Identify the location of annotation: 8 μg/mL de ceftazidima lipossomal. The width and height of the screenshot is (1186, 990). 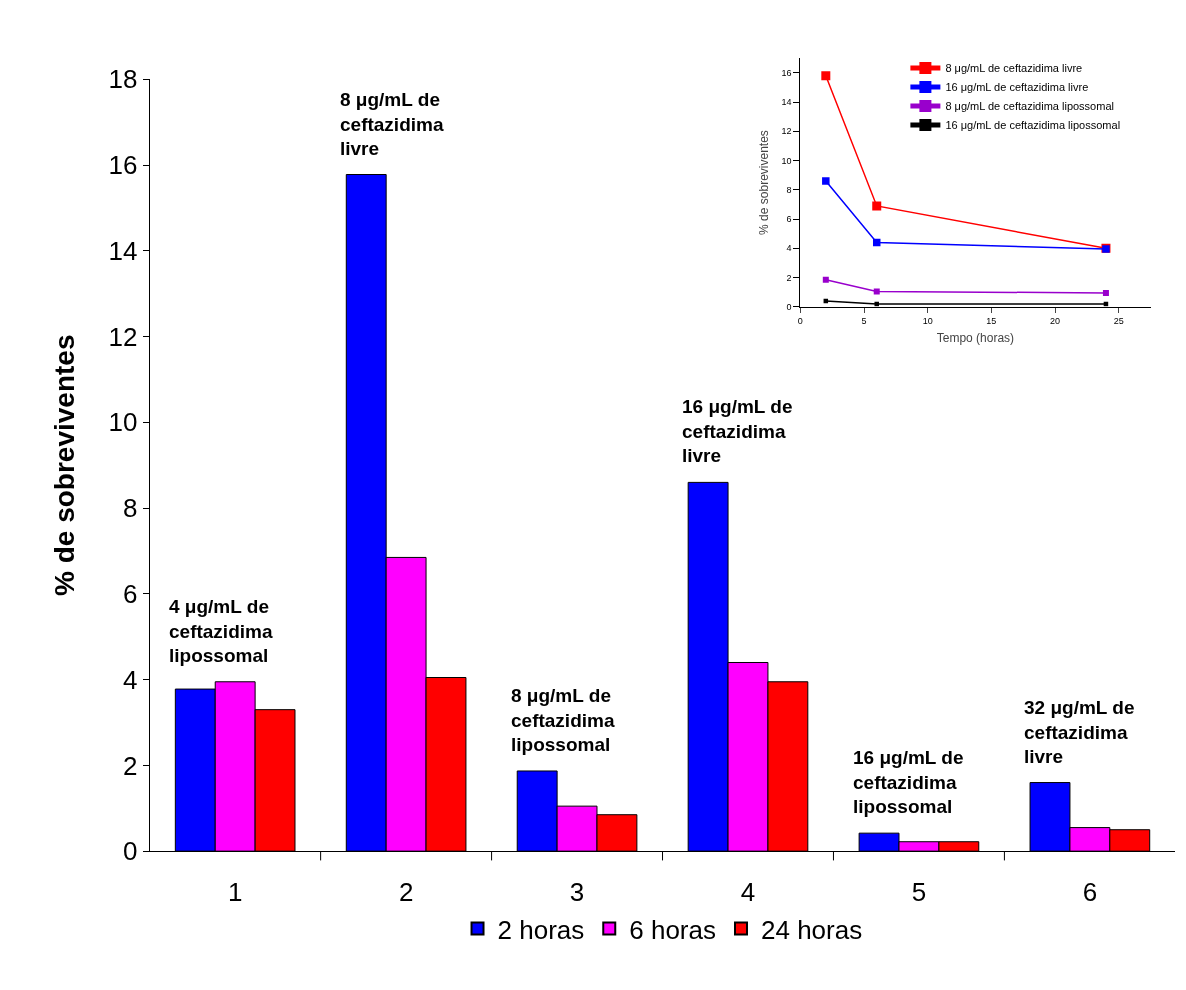
(563, 720).